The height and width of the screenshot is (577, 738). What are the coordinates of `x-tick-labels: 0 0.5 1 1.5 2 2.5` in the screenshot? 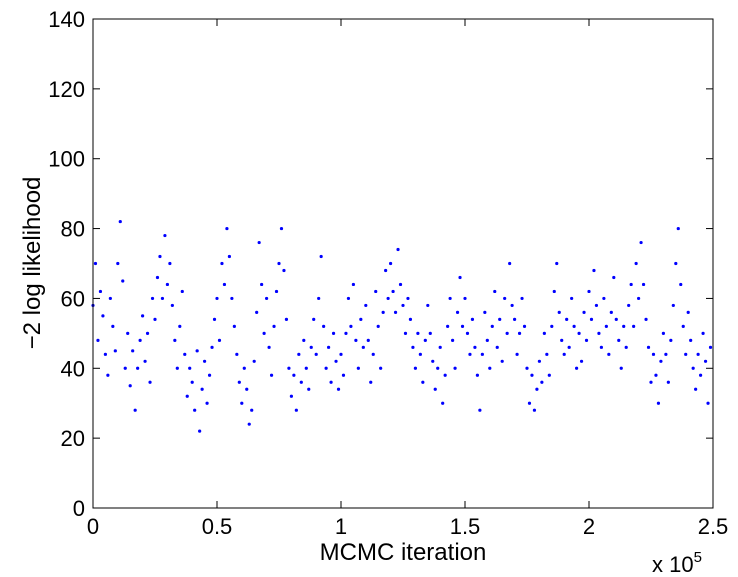 It's located at (407, 526).